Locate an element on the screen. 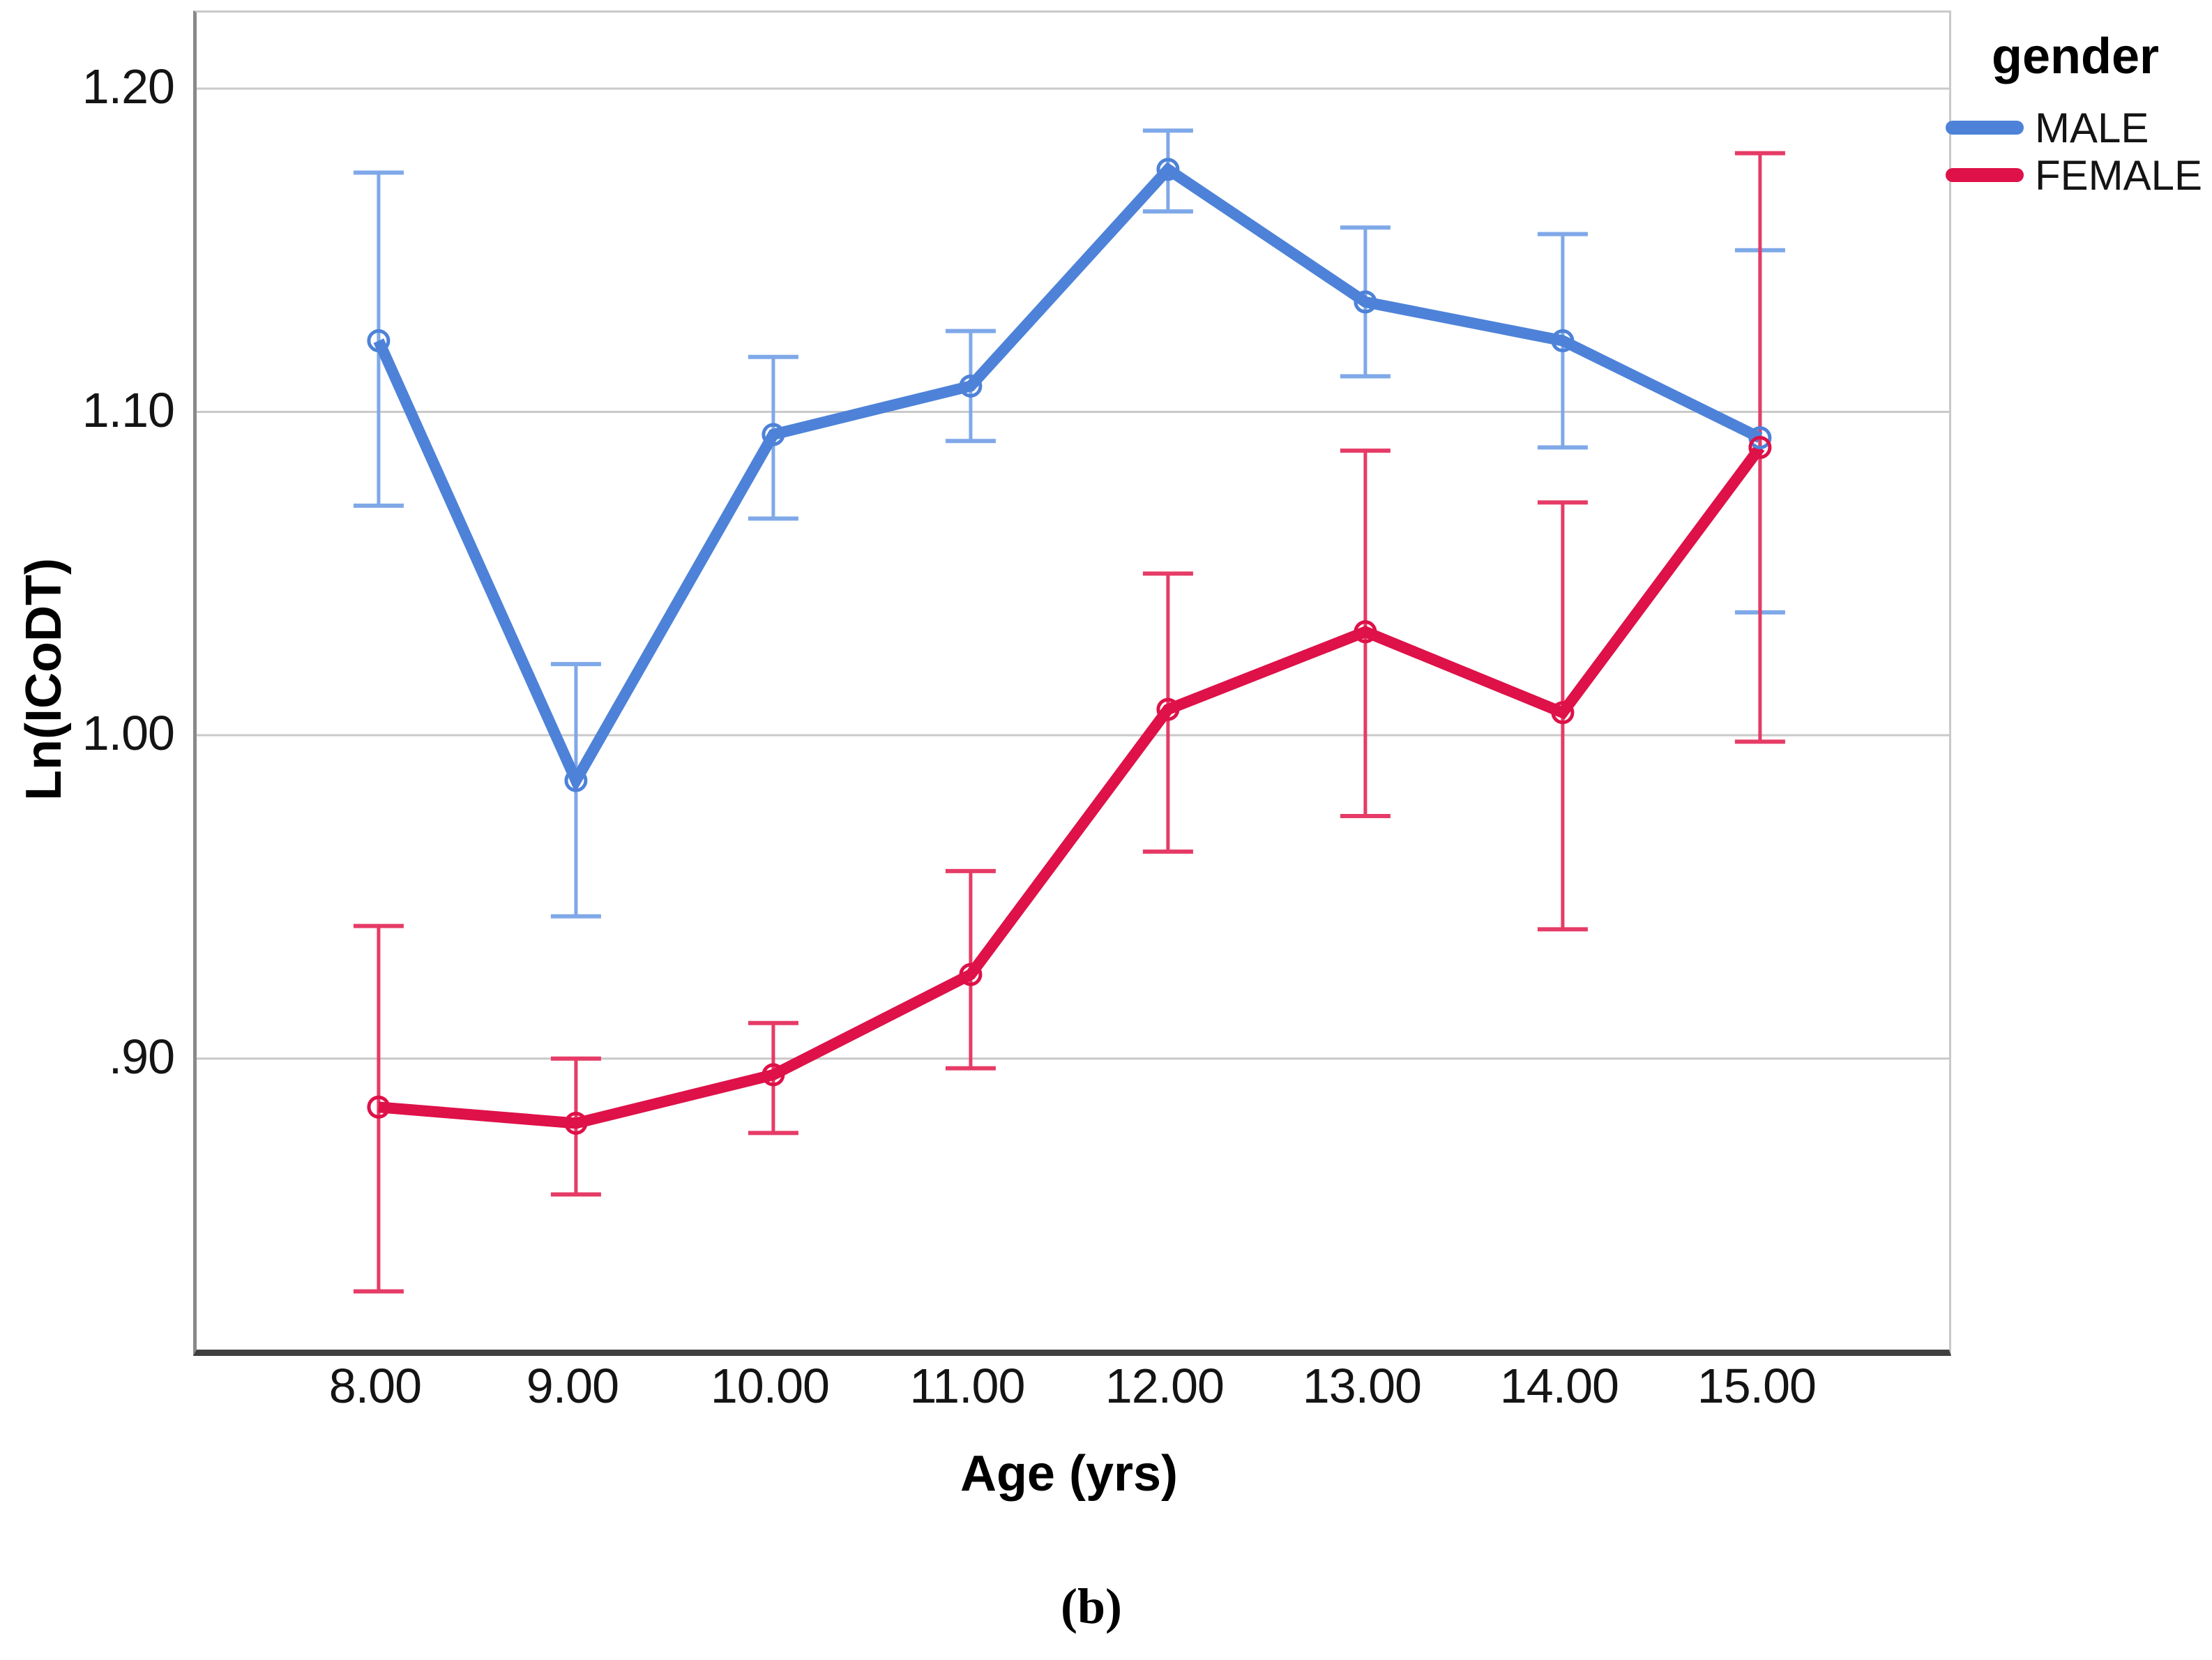  legend-item-male: MALE is located at coordinates (2078, 127).